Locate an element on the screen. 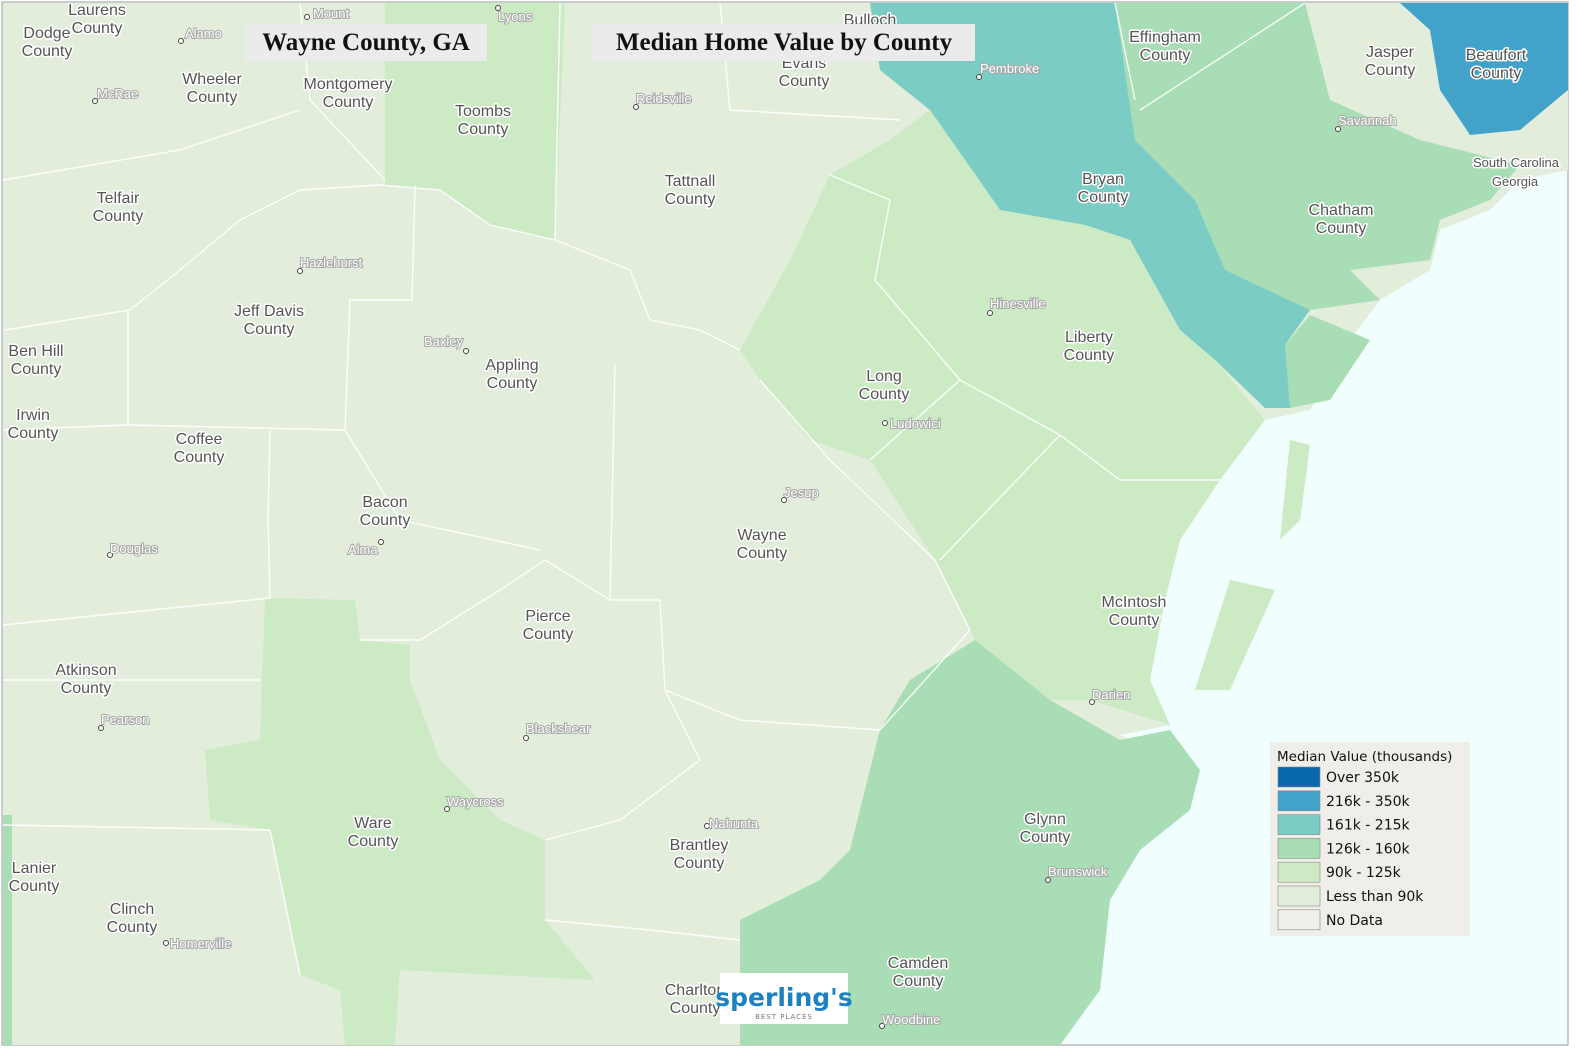 The height and width of the screenshot is (1058, 1587). county-label: Liberty County is located at coordinates (1089, 346).